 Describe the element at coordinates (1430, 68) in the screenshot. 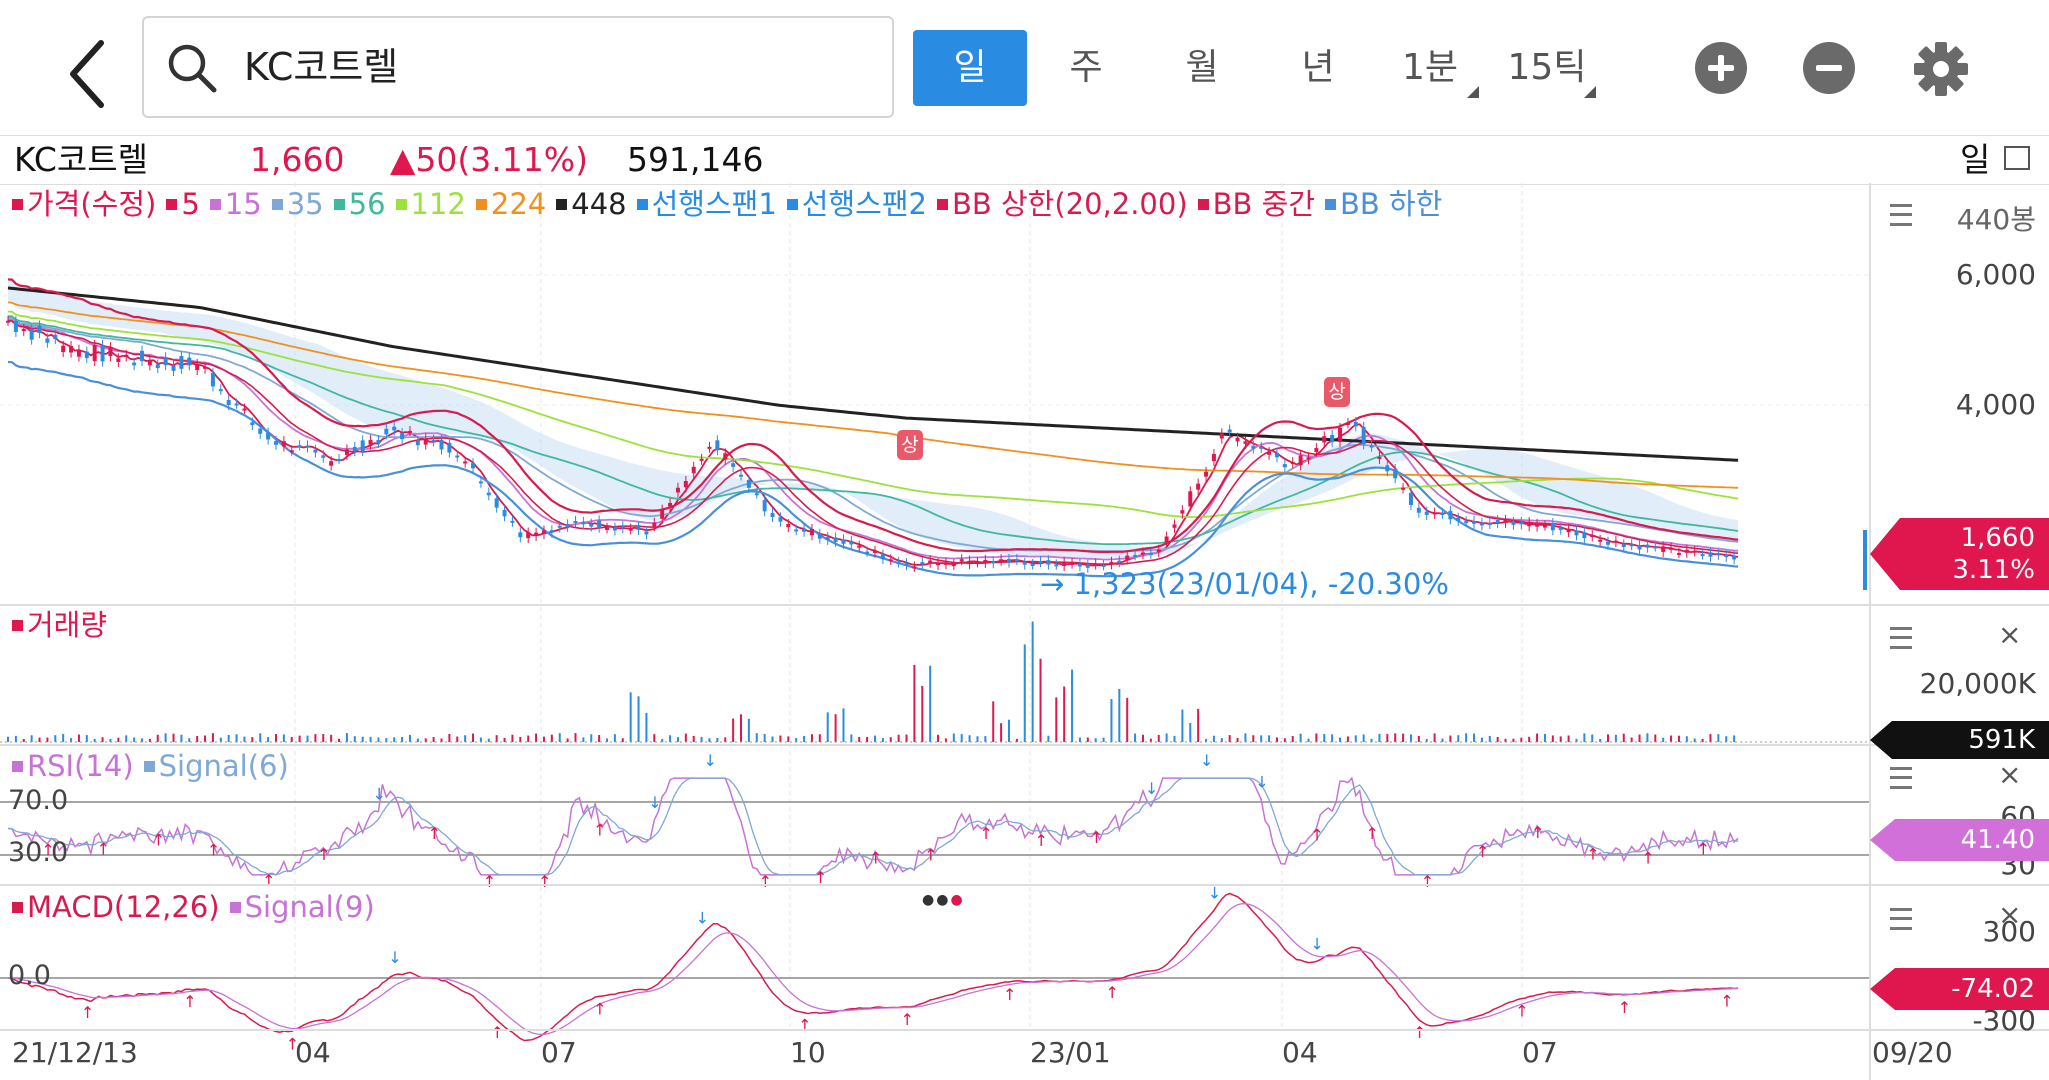

I see `tab-minute: 1분` at that location.